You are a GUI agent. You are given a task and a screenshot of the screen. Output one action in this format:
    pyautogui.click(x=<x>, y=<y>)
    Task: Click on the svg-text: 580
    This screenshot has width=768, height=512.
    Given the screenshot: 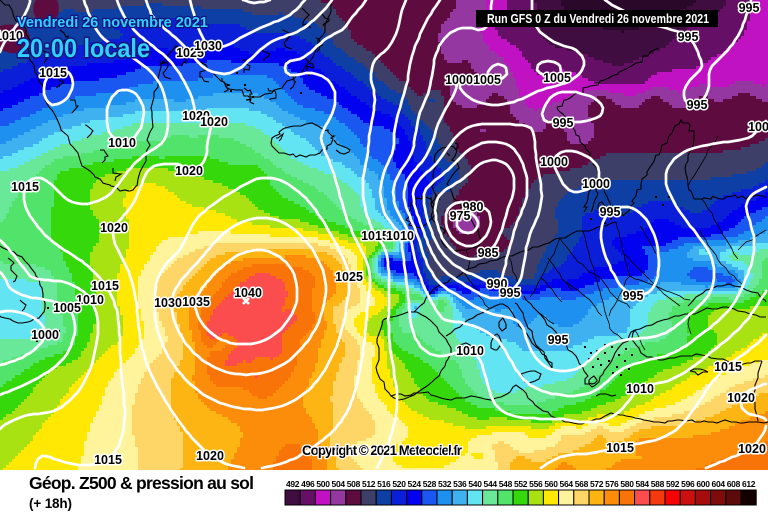 What is the action you would take?
    pyautogui.click(x=627, y=484)
    